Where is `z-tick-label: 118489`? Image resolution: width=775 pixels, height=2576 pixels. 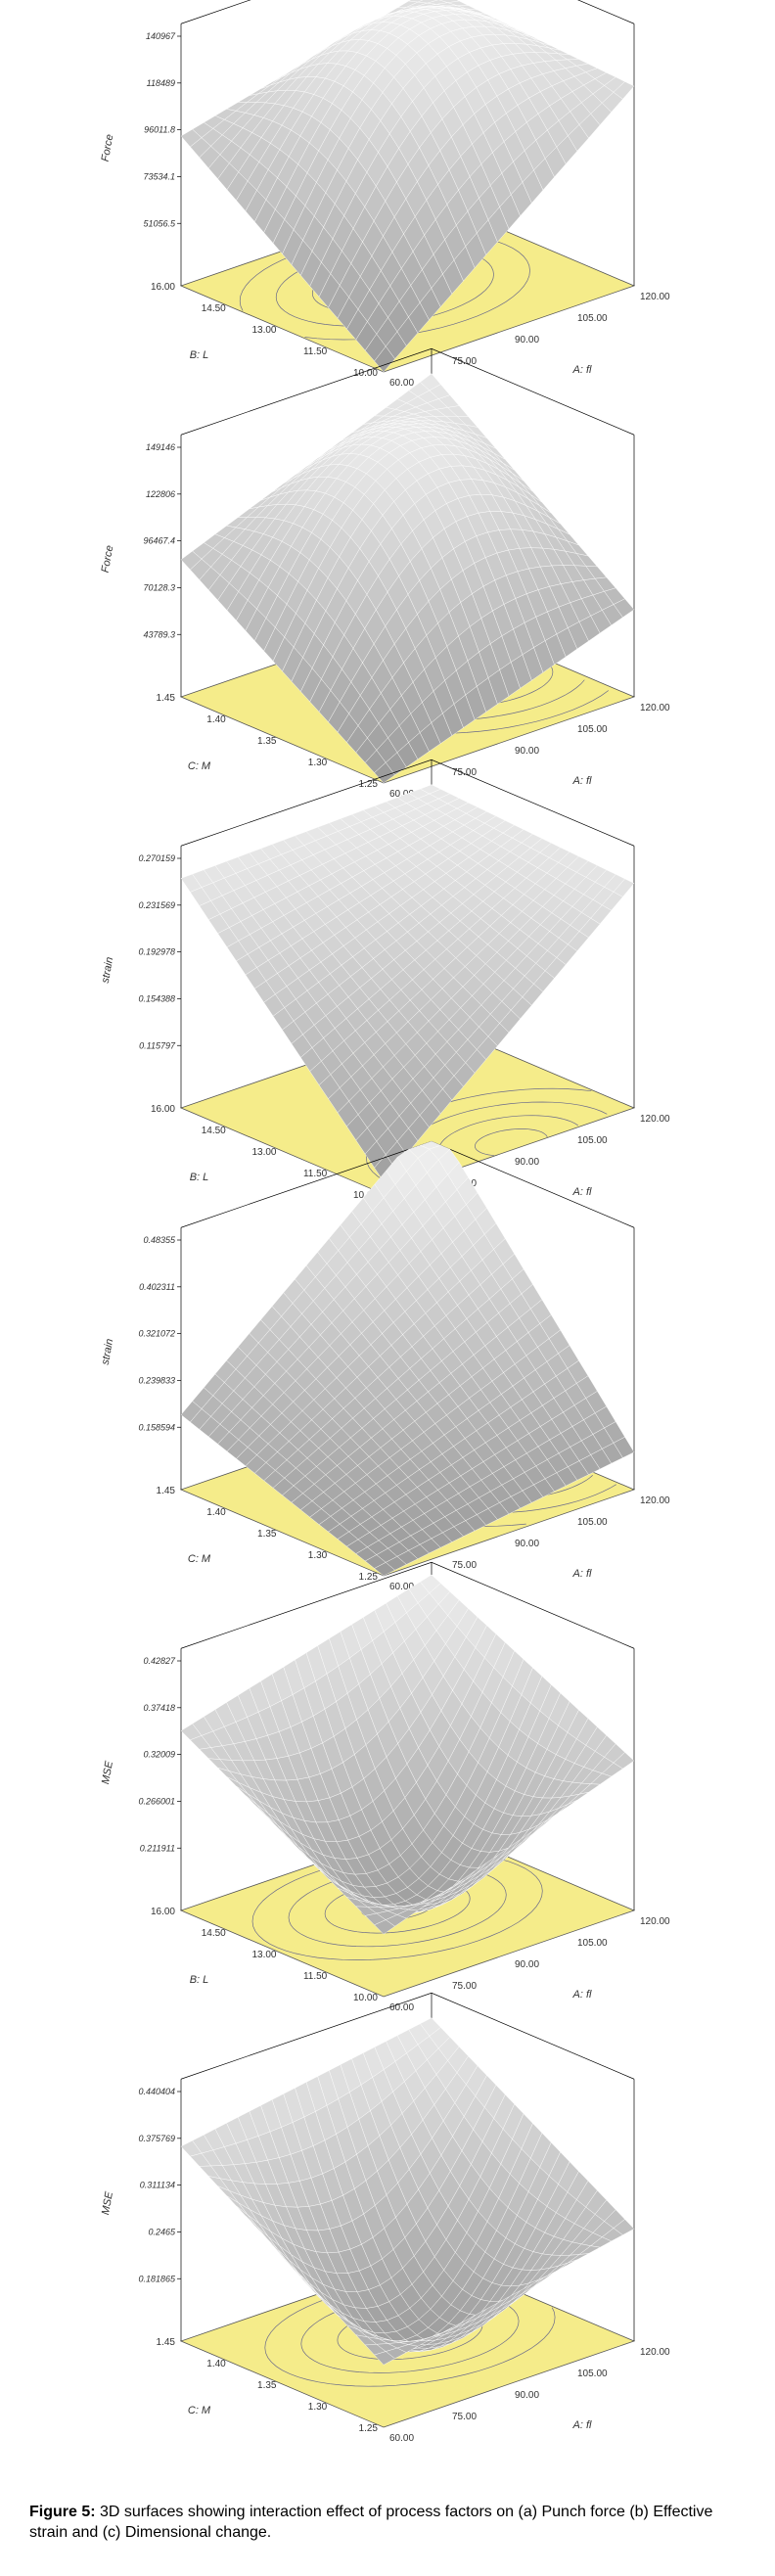
z-tick-label: 118489 is located at coordinates (161, 83).